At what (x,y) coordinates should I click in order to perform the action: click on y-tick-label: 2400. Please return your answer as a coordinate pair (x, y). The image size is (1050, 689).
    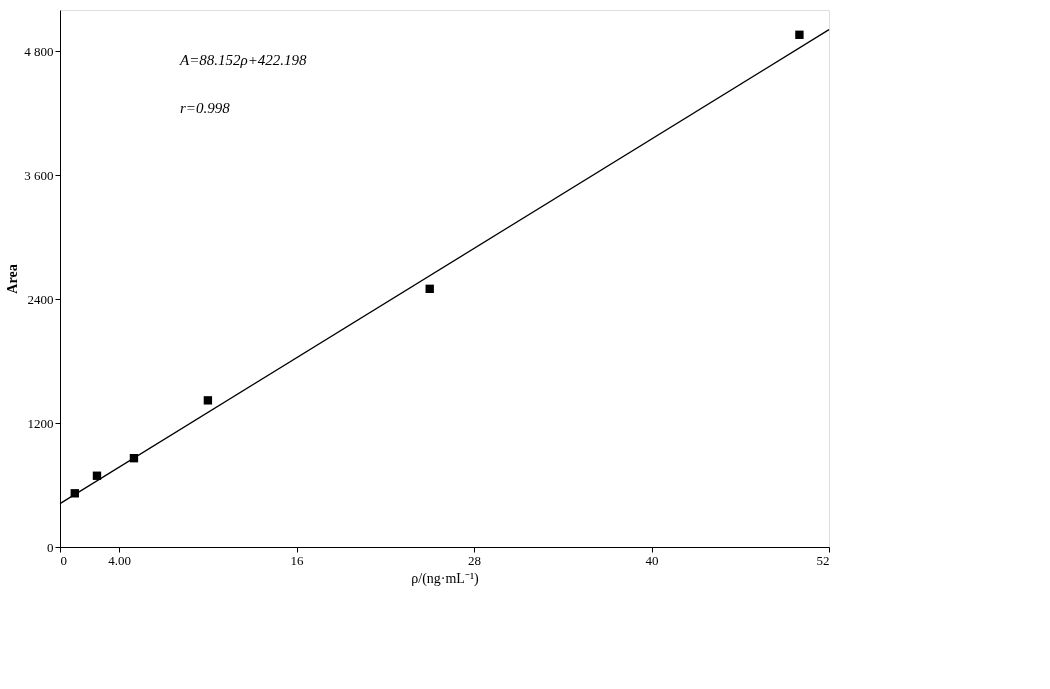
    Looking at the image, I should click on (40, 299).